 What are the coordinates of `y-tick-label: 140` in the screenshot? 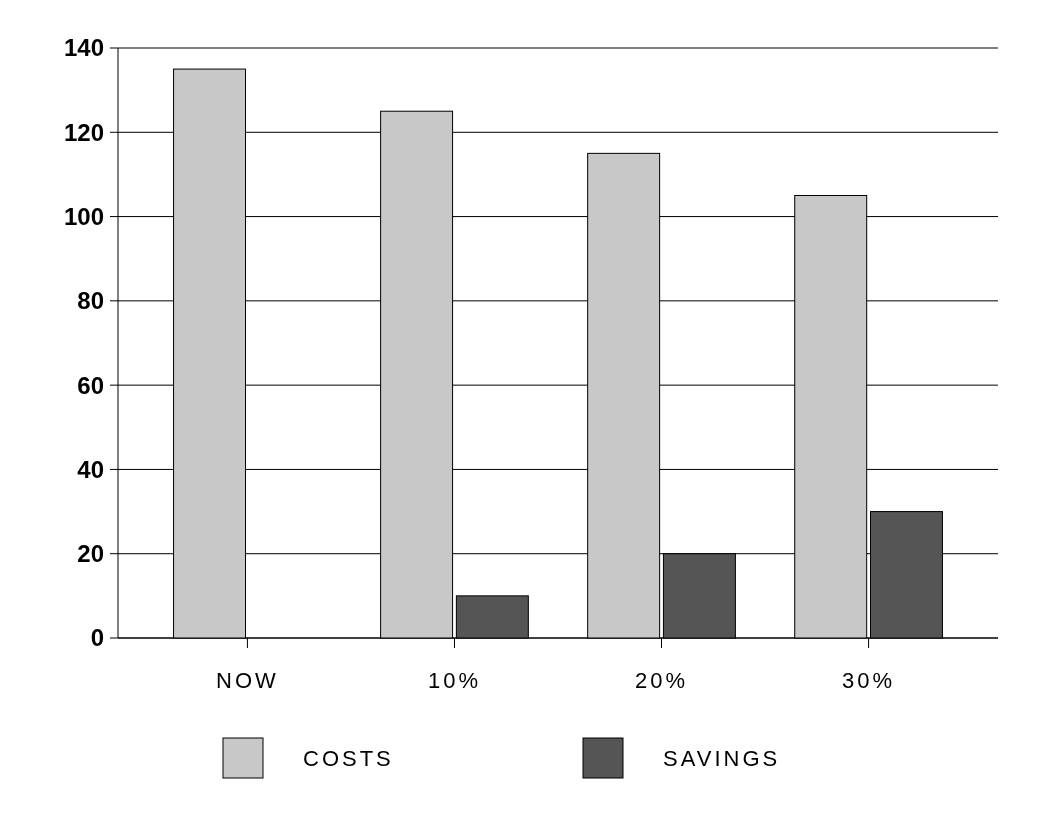 It's located at (83, 48).